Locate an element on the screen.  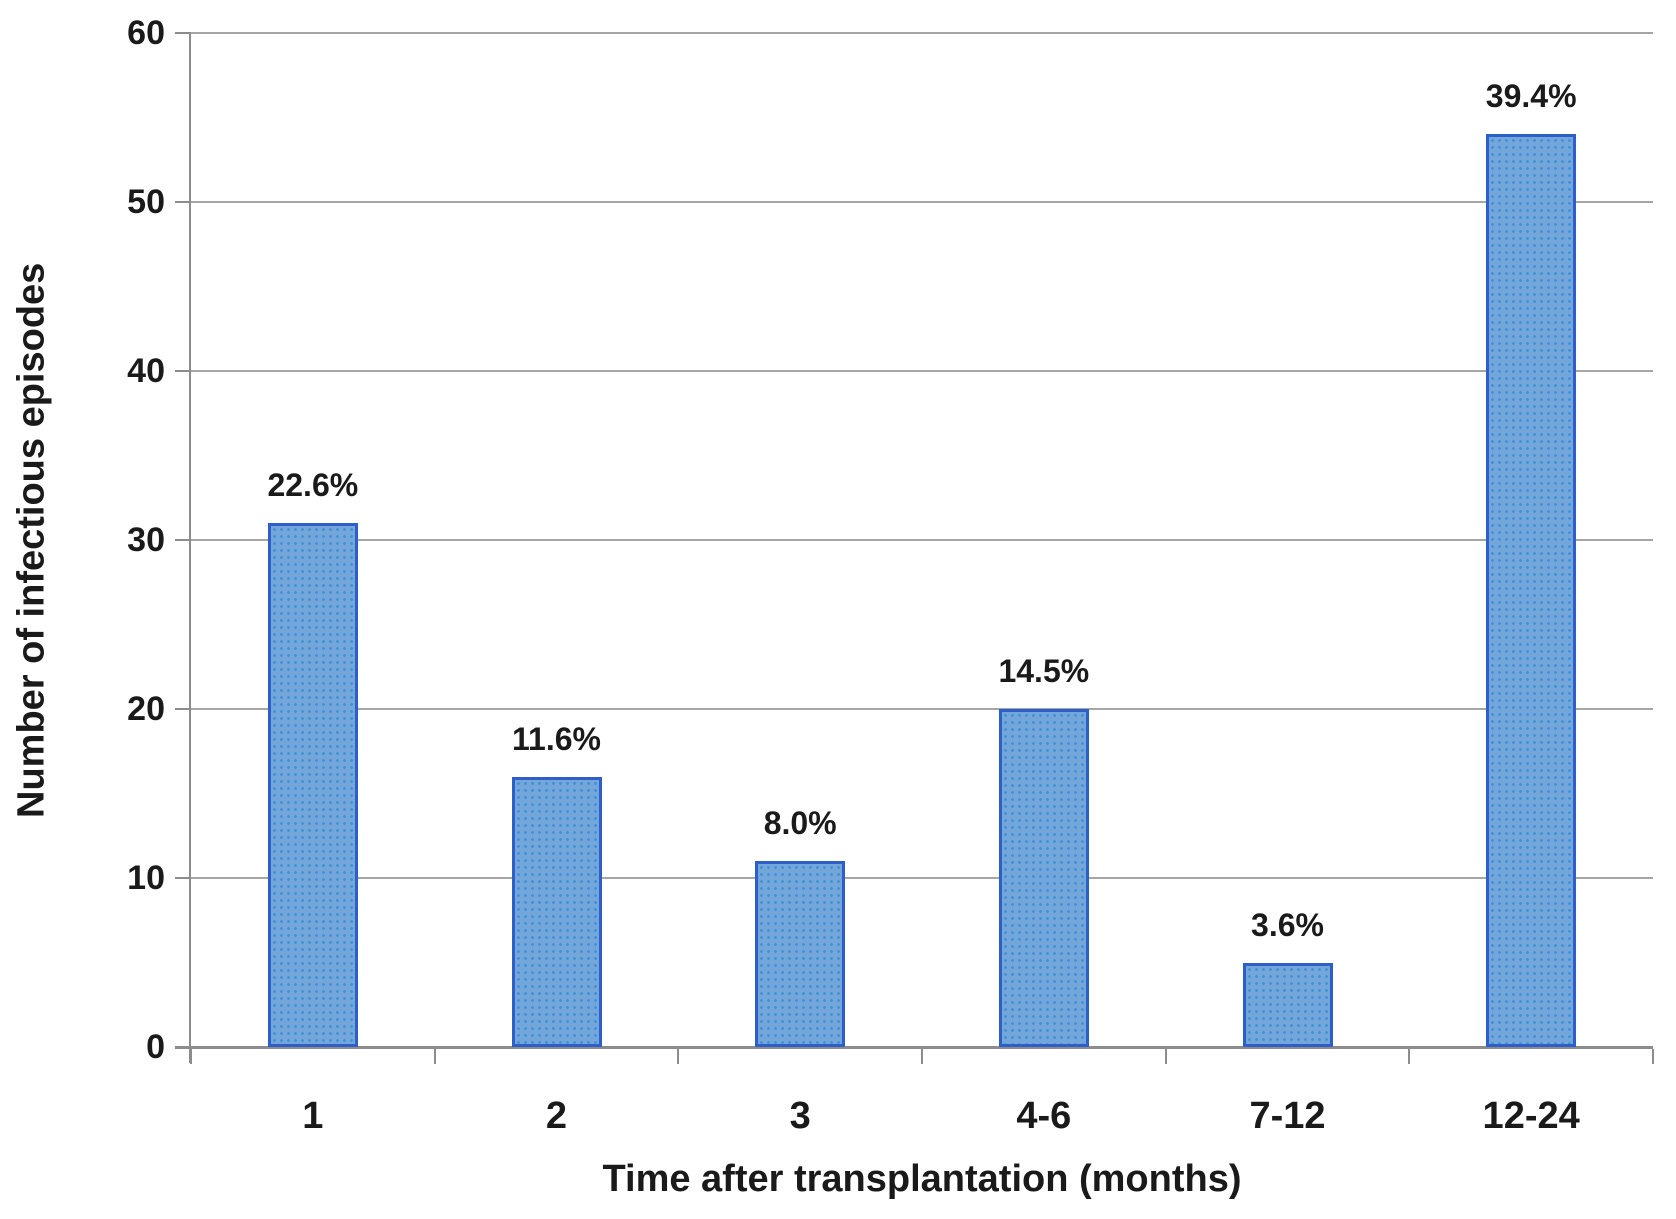
x-tick-label: 1 is located at coordinates (313, 1116).